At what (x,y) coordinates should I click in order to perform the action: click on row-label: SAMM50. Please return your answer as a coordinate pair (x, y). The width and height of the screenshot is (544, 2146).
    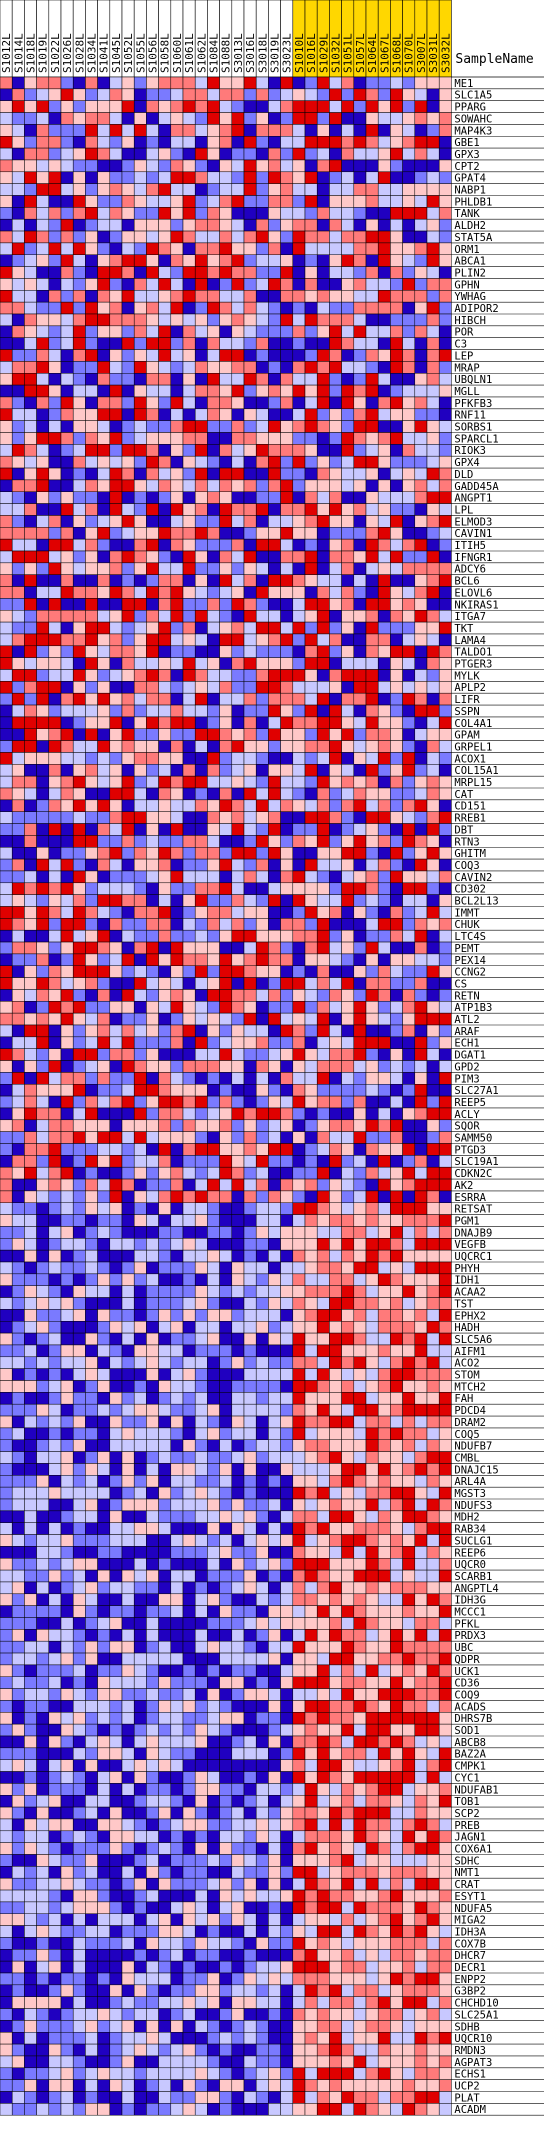
    Looking at the image, I should click on (473, 1139).